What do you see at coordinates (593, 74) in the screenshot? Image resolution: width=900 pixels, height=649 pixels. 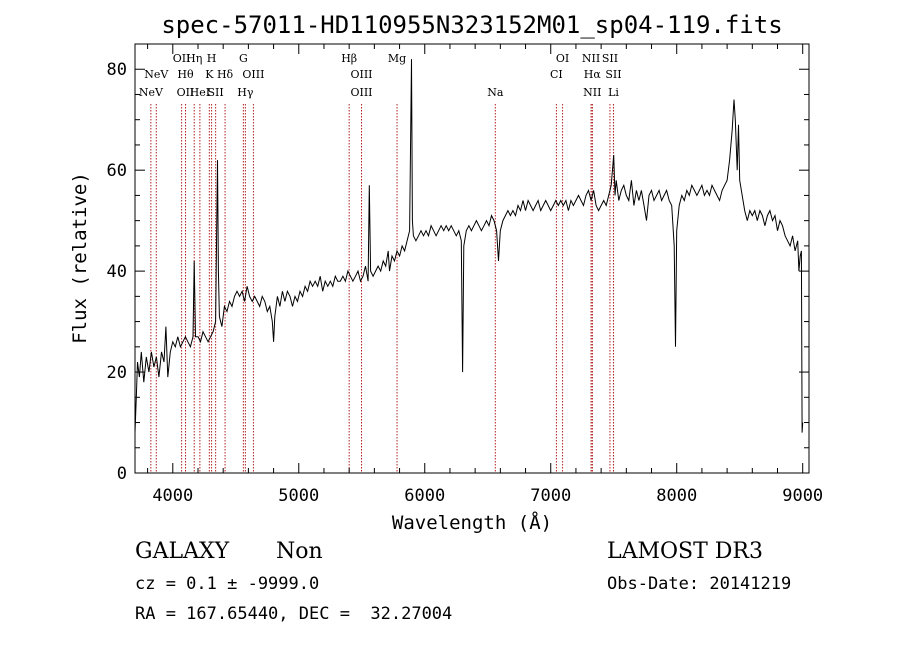 I see `emission-line-label-22: Hα` at bounding box center [593, 74].